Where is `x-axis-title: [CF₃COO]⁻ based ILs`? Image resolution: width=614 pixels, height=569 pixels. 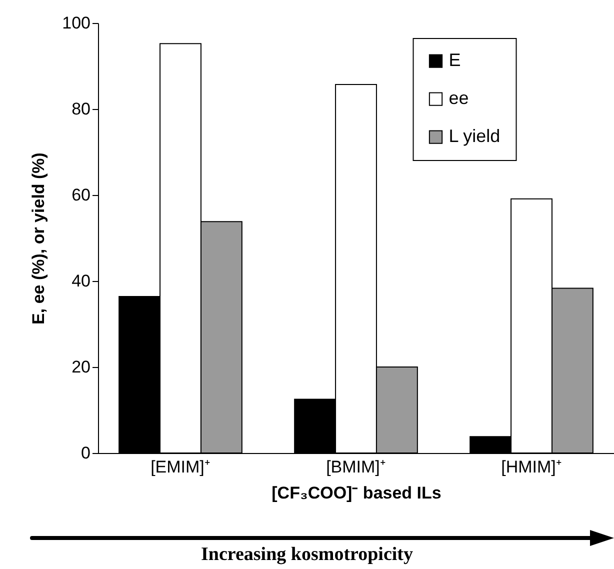 x-axis-title: [CF₃COO]⁻ based ILs is located at coordinates (357, 493).